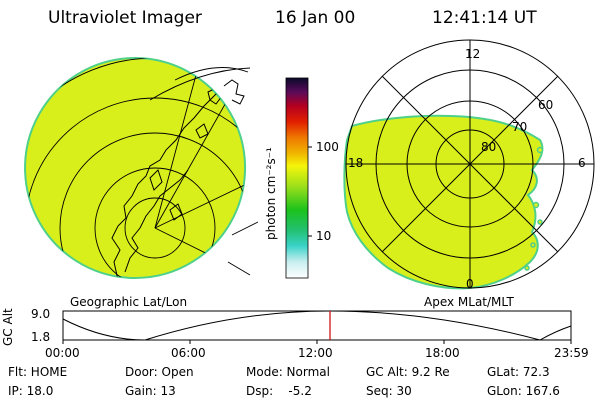 This screenshot has height=400, width=600. I want to click on left-panel-caption: Geographic Lat/Lon, so click(129, 302).